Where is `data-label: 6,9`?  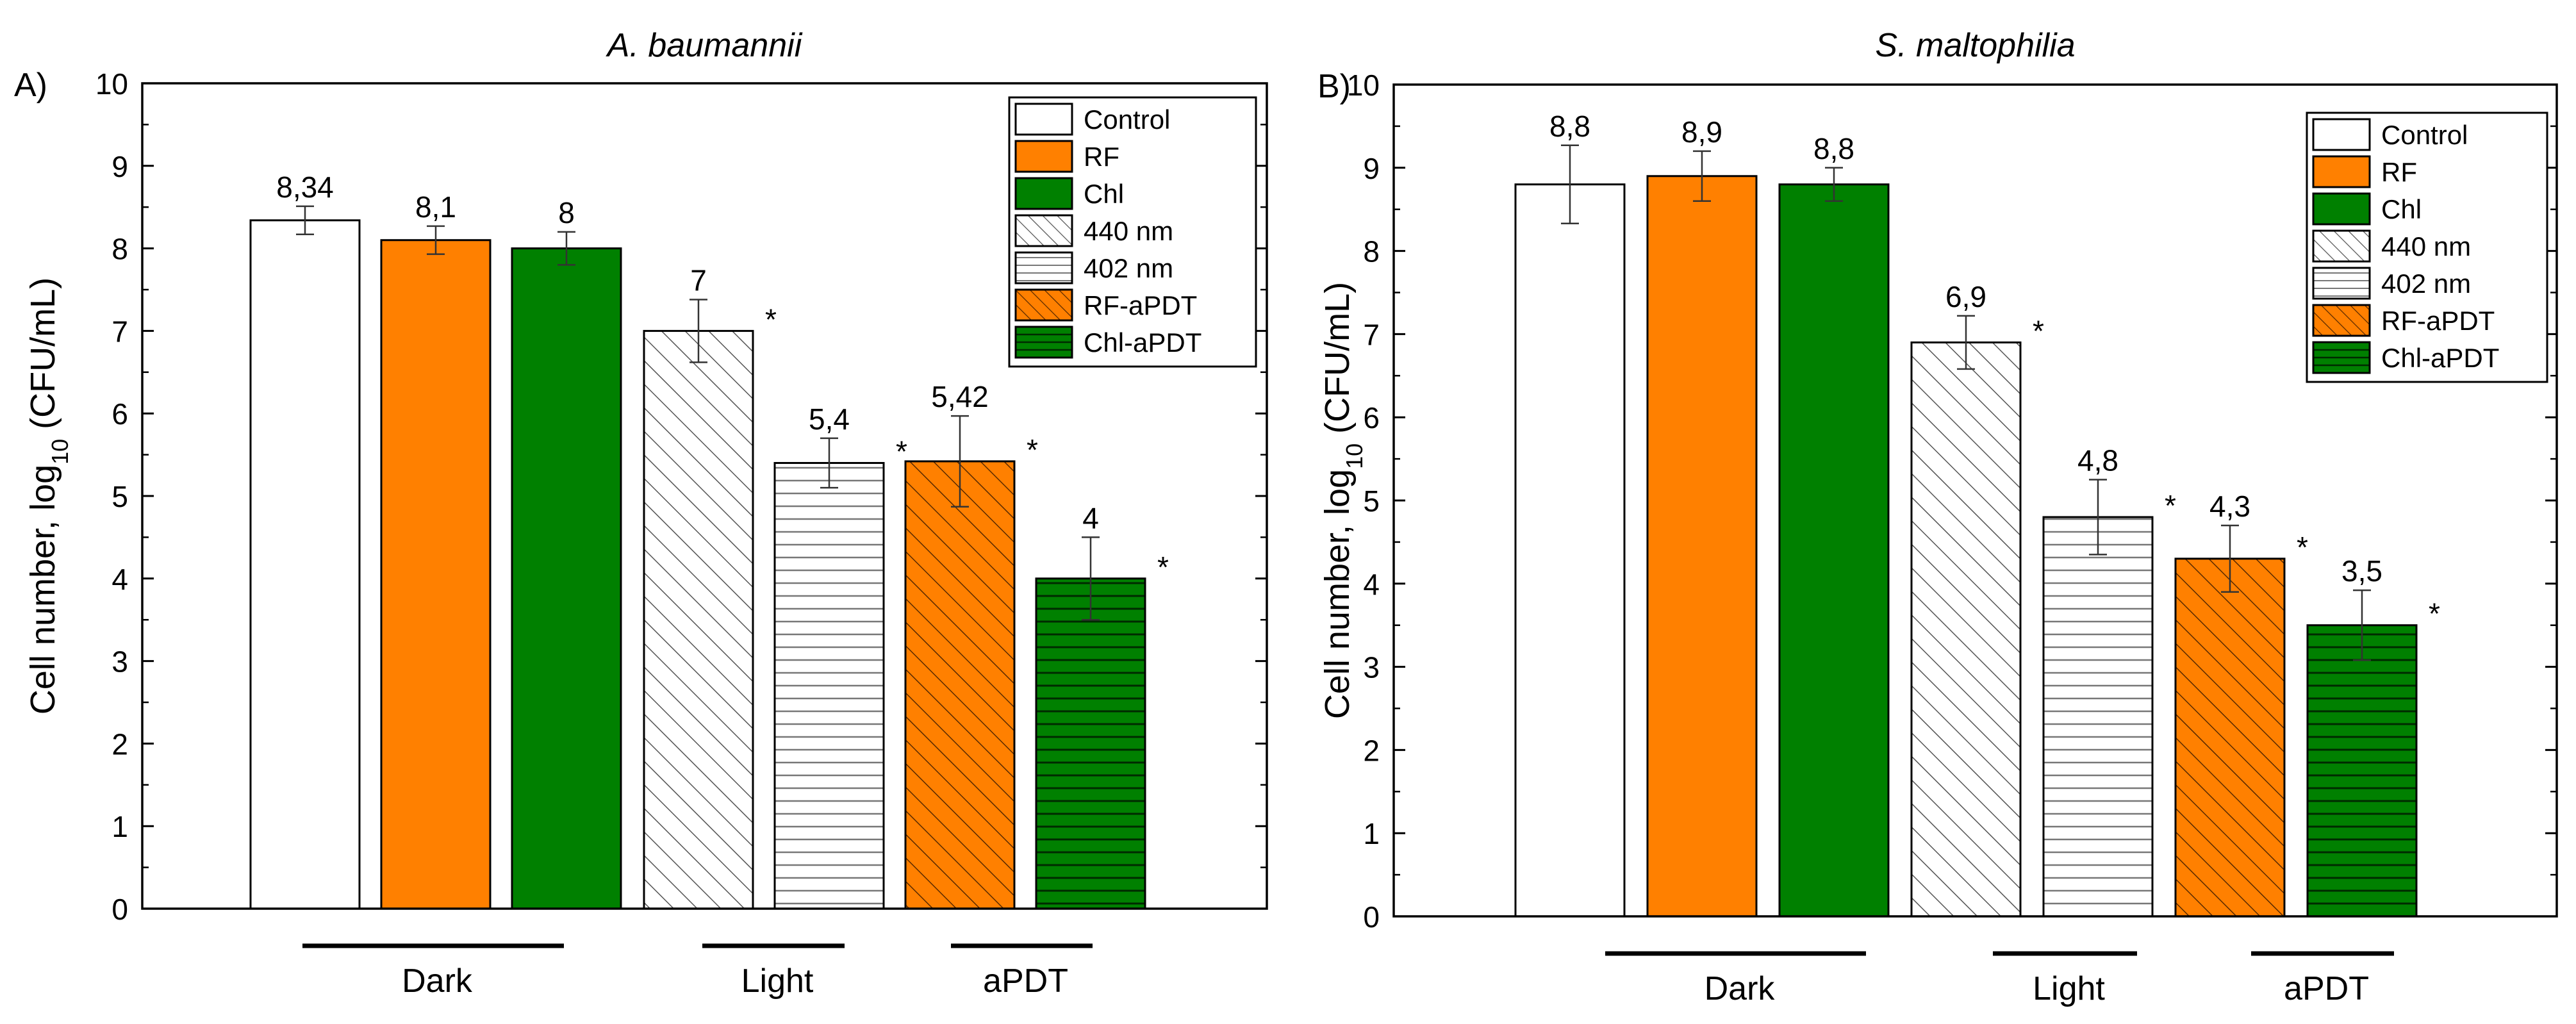 data-label: 6,9 is located at coordinates (1965, 296).